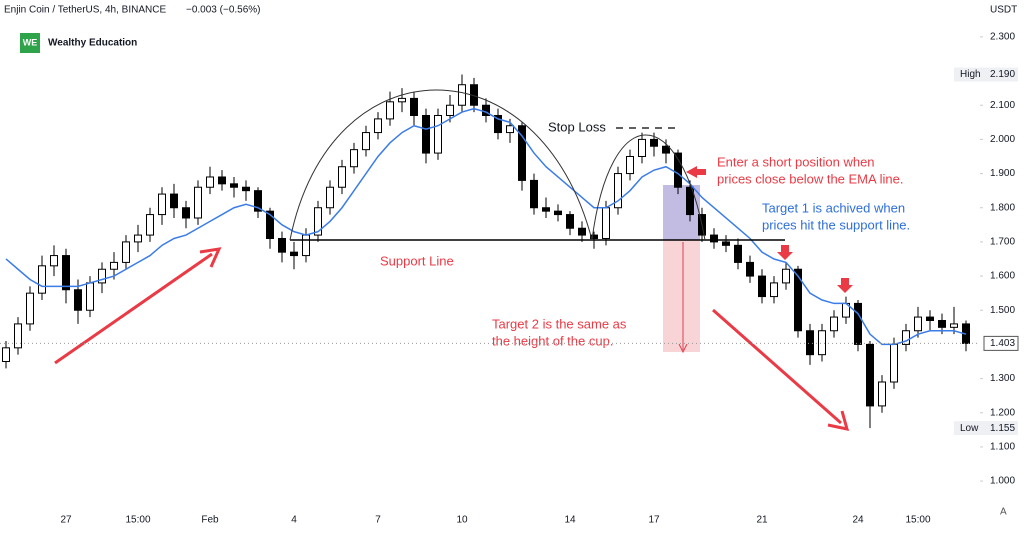 The height and width of the screenshot is (535, 1024). What do you see at coordinates (85, 10) in the screenshot?
I see `symbol: Enjin Coin / TetherUS, 4h, BINANCE` at bounding box center [85, 10].